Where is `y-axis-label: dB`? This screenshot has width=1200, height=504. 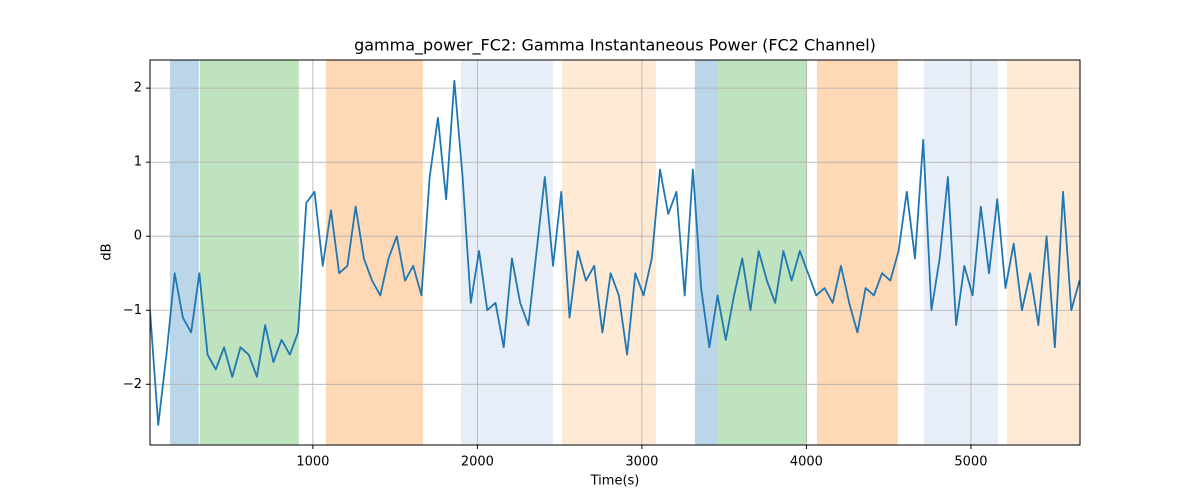
y-axis-label: dB is located at coordinates (107, 251).